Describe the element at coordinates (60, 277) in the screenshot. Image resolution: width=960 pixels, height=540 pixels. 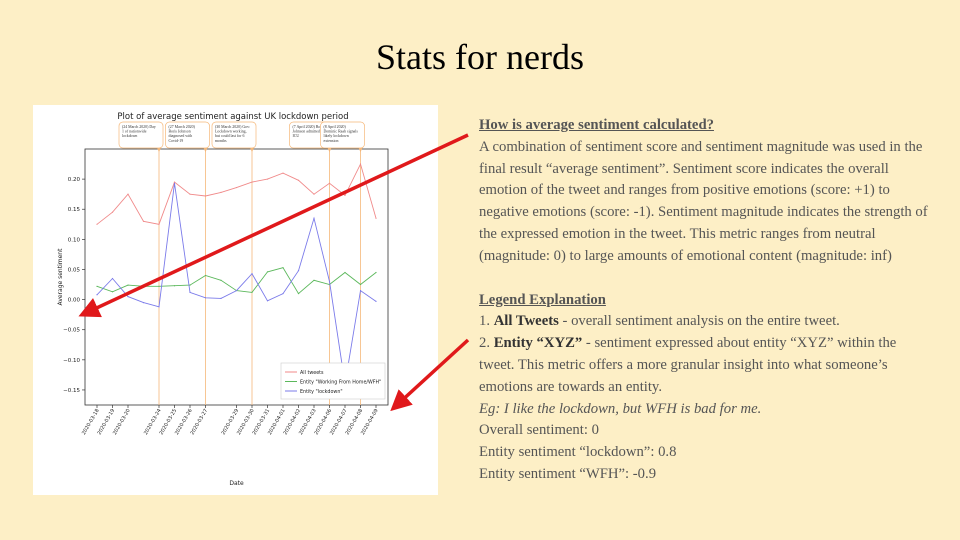
I see `y-axis-label: Average sentiment` at that location.